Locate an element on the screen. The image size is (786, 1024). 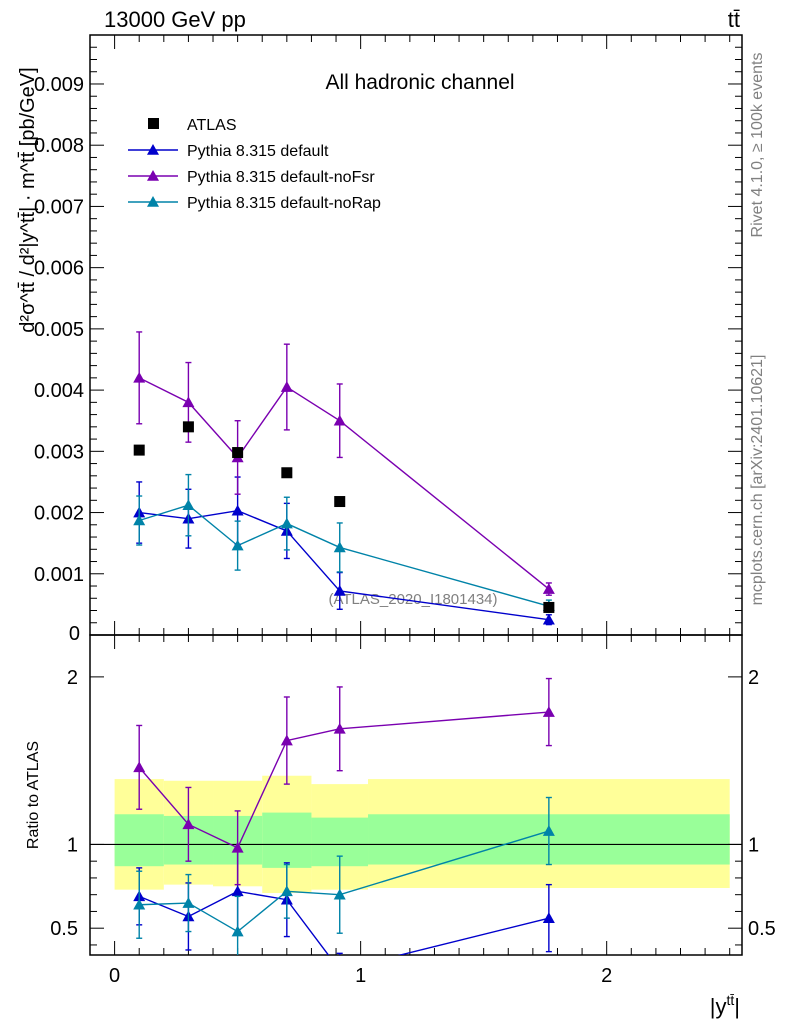
legend-label-1: Pythia 8.315 default is located at coordinates (258, 151).